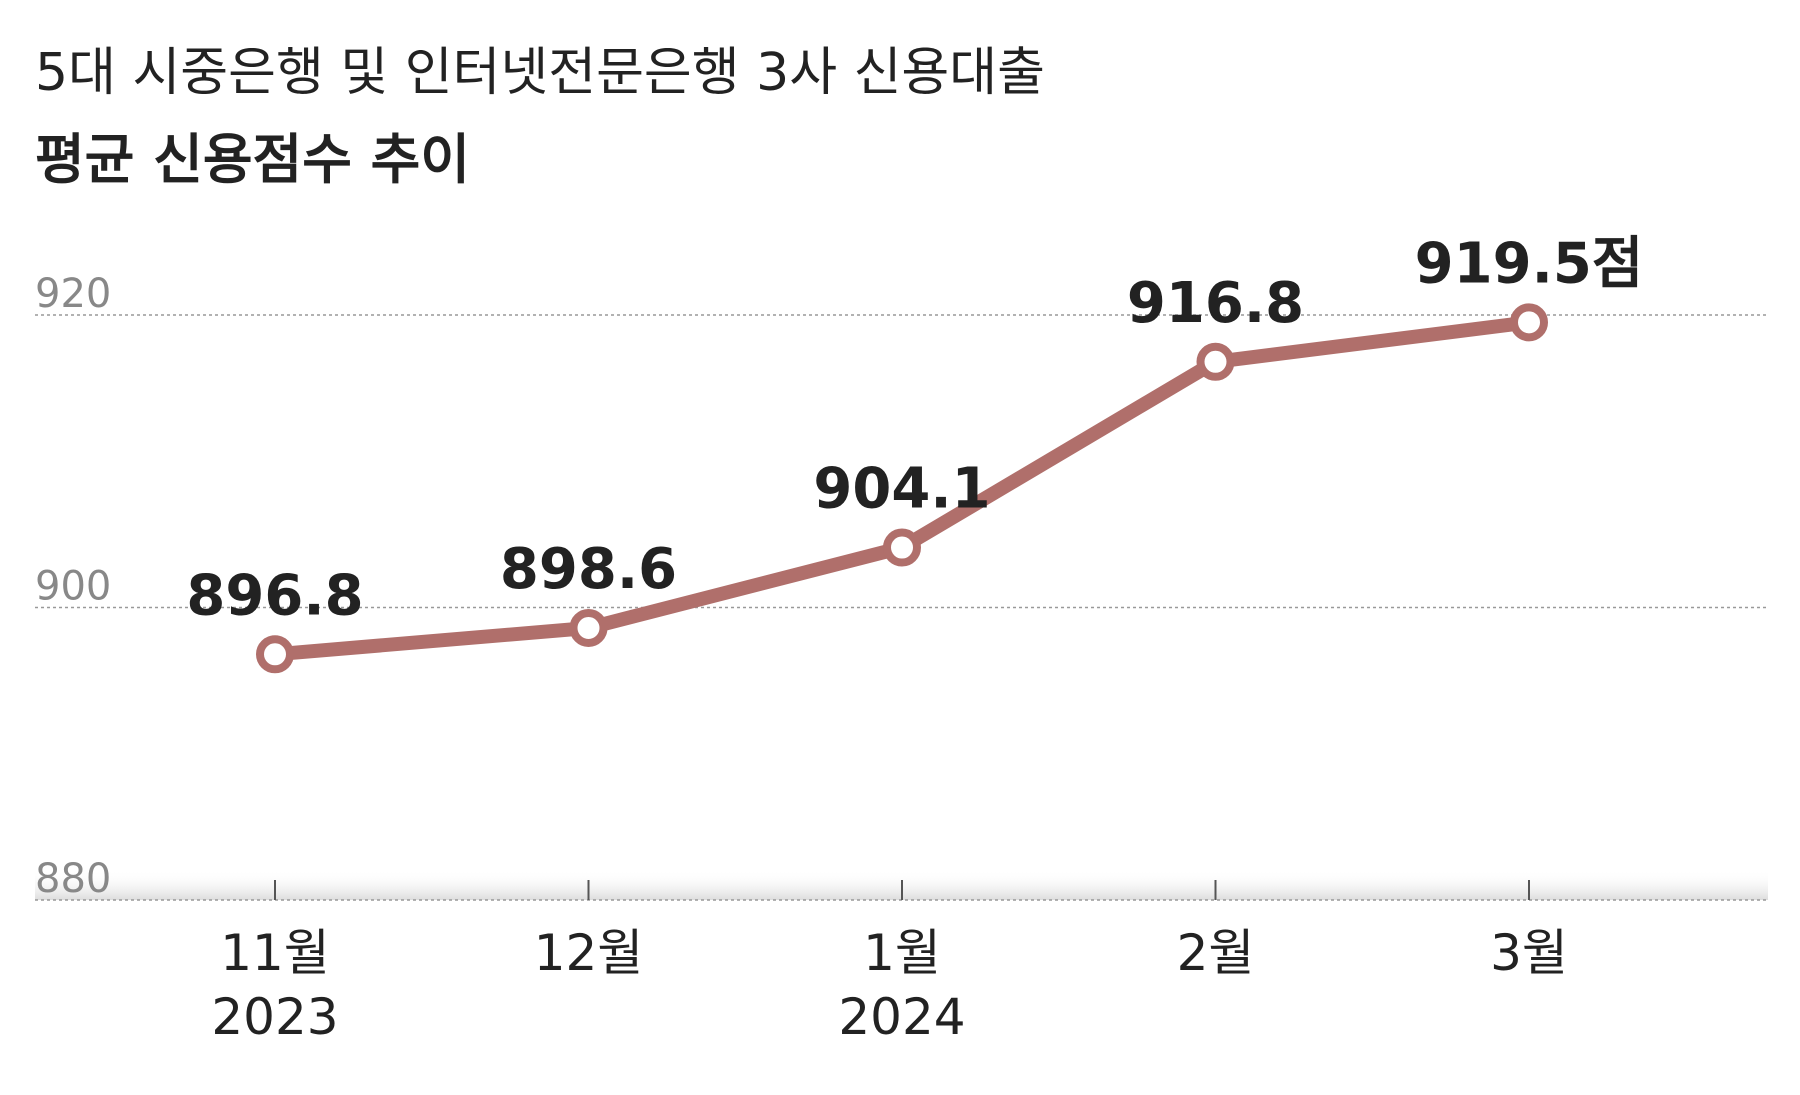 This screenshot has width=1800, height=1095. What do you see at coordinates (252, 159) in the screenshot?
I see `chart-subtitle: 평균 신용점수 추이` at bounding box center [252, 159].